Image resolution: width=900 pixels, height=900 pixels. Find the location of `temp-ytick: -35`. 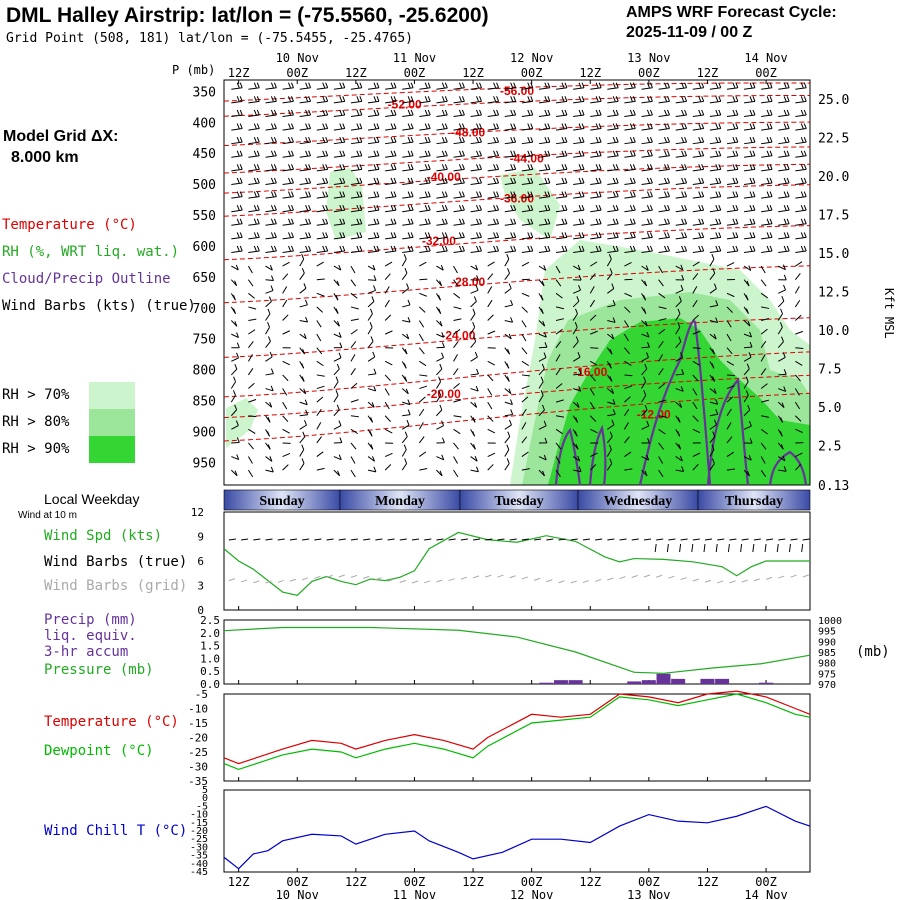

temp-ytick: -35 is located at coordinates (198, 781).